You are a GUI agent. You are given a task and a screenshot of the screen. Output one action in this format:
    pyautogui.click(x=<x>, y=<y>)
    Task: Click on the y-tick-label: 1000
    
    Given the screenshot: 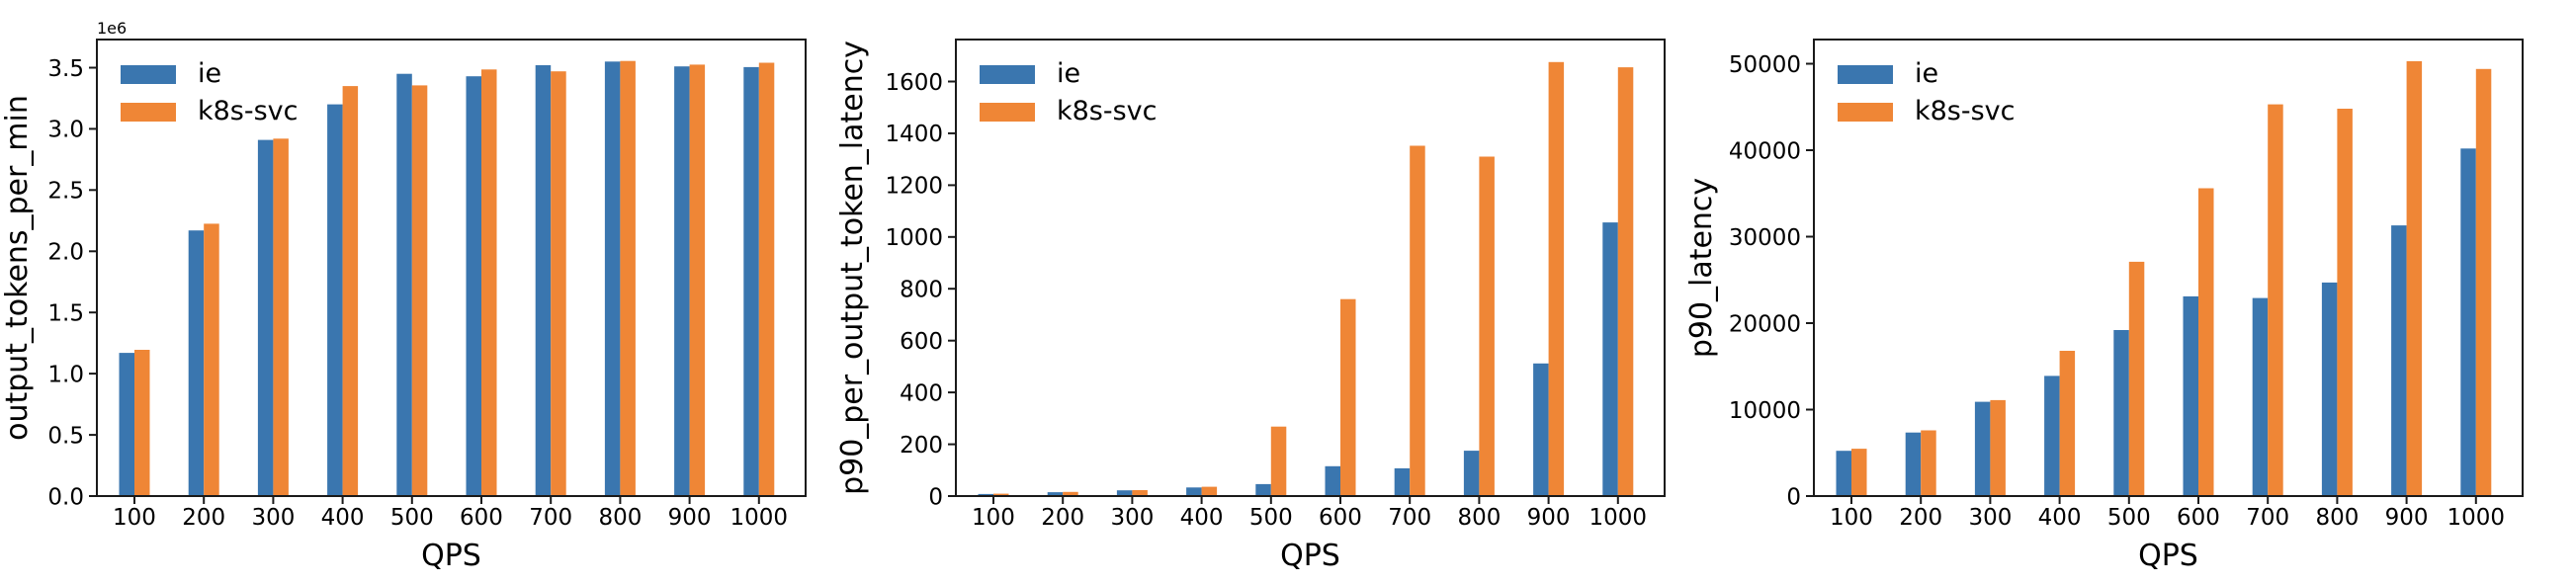 What is the action you would take?
    pyautogui.click(x=914, y=238)
    